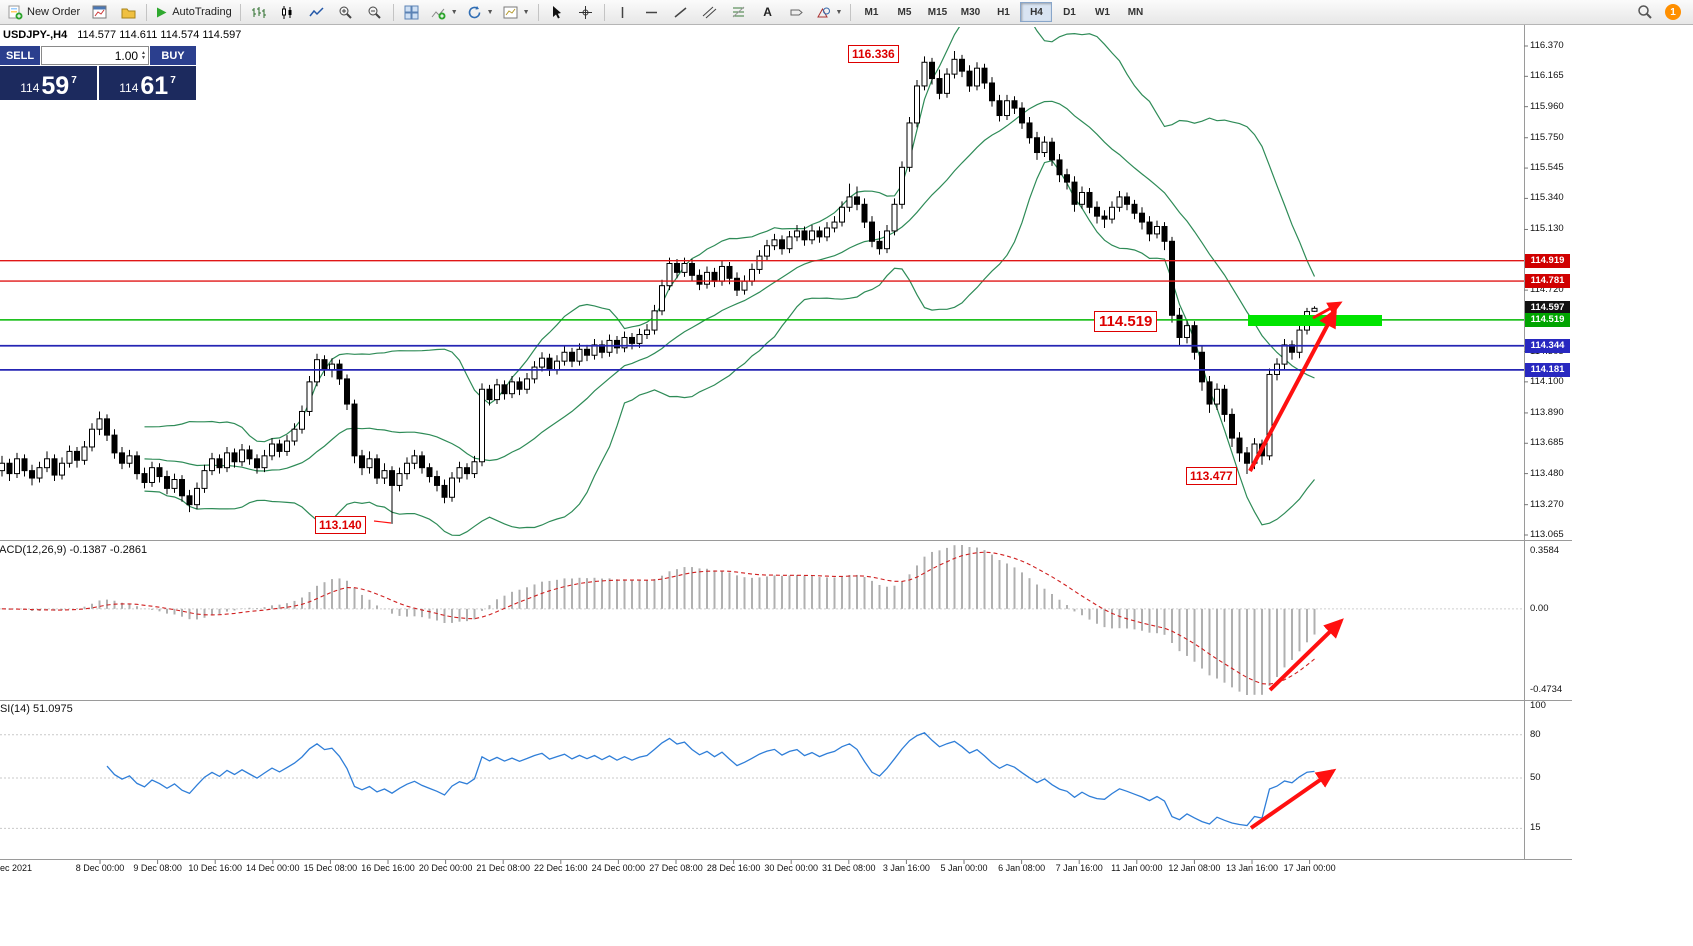  What do you see at coordinates (1194, 868) in the screenshot?
I see `time-label: 12 Jan 08:00` at bounding box center [1194, 868].